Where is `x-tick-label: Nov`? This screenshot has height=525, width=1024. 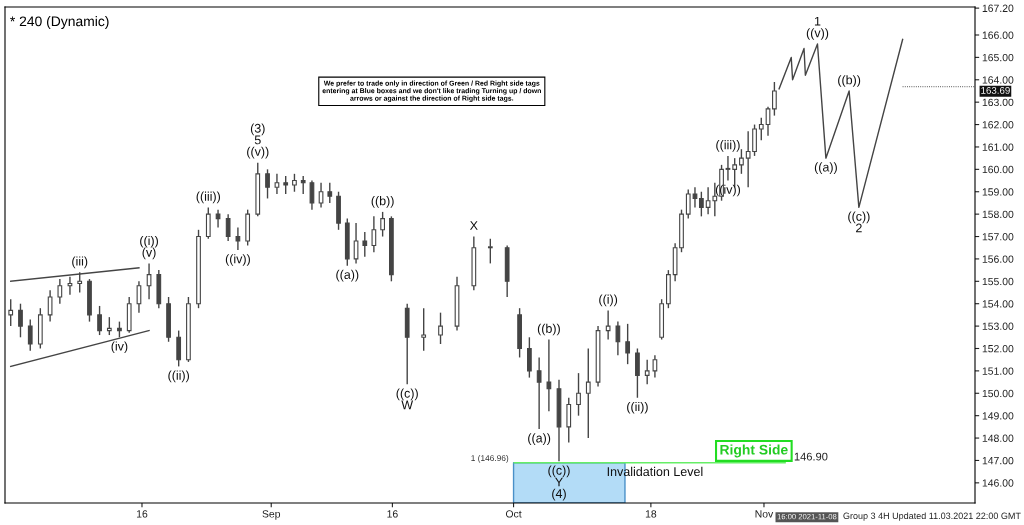 x-tick-label: Nov is located at coordinates (764, 514).